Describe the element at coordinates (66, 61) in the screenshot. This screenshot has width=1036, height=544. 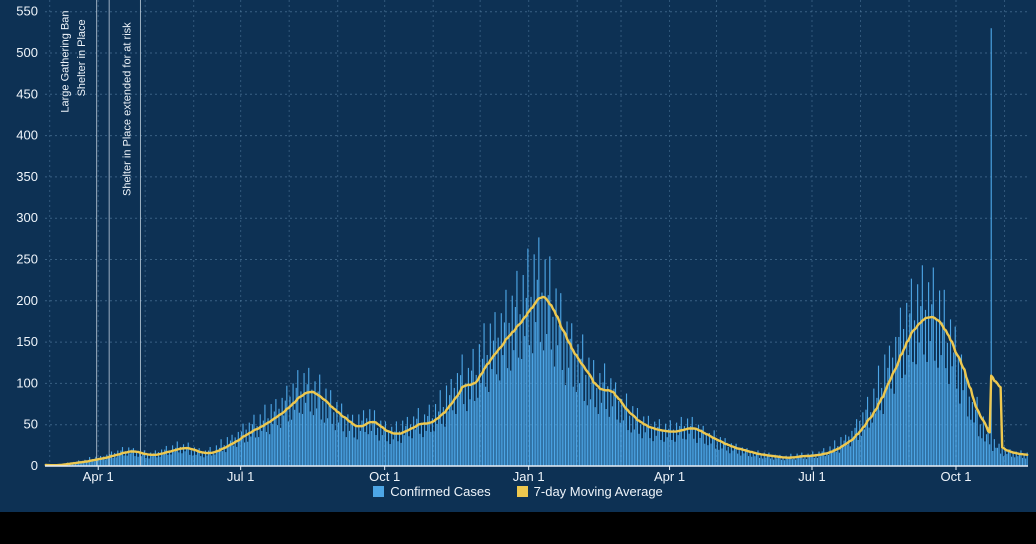
I see `annotation-label: Large Gathering Ban` at that location.